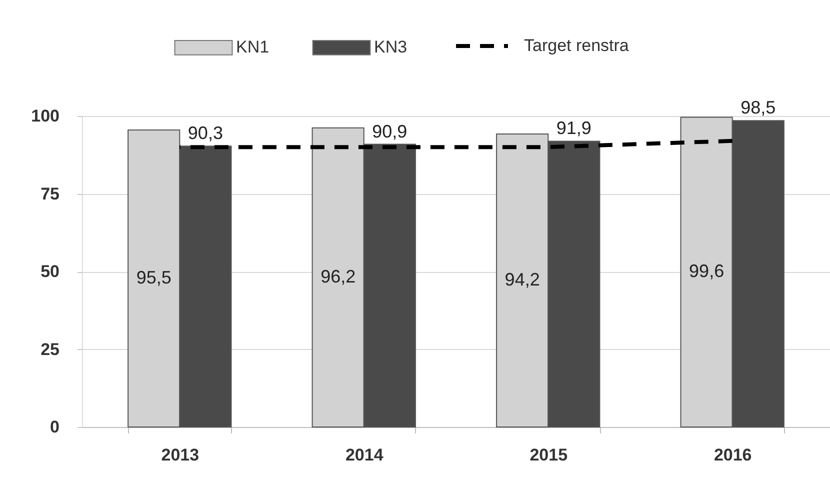  What do you see at coordinates (253, 47) in the screenshot?
I see `legend-label: KN1` at bounding box center [253, 47].